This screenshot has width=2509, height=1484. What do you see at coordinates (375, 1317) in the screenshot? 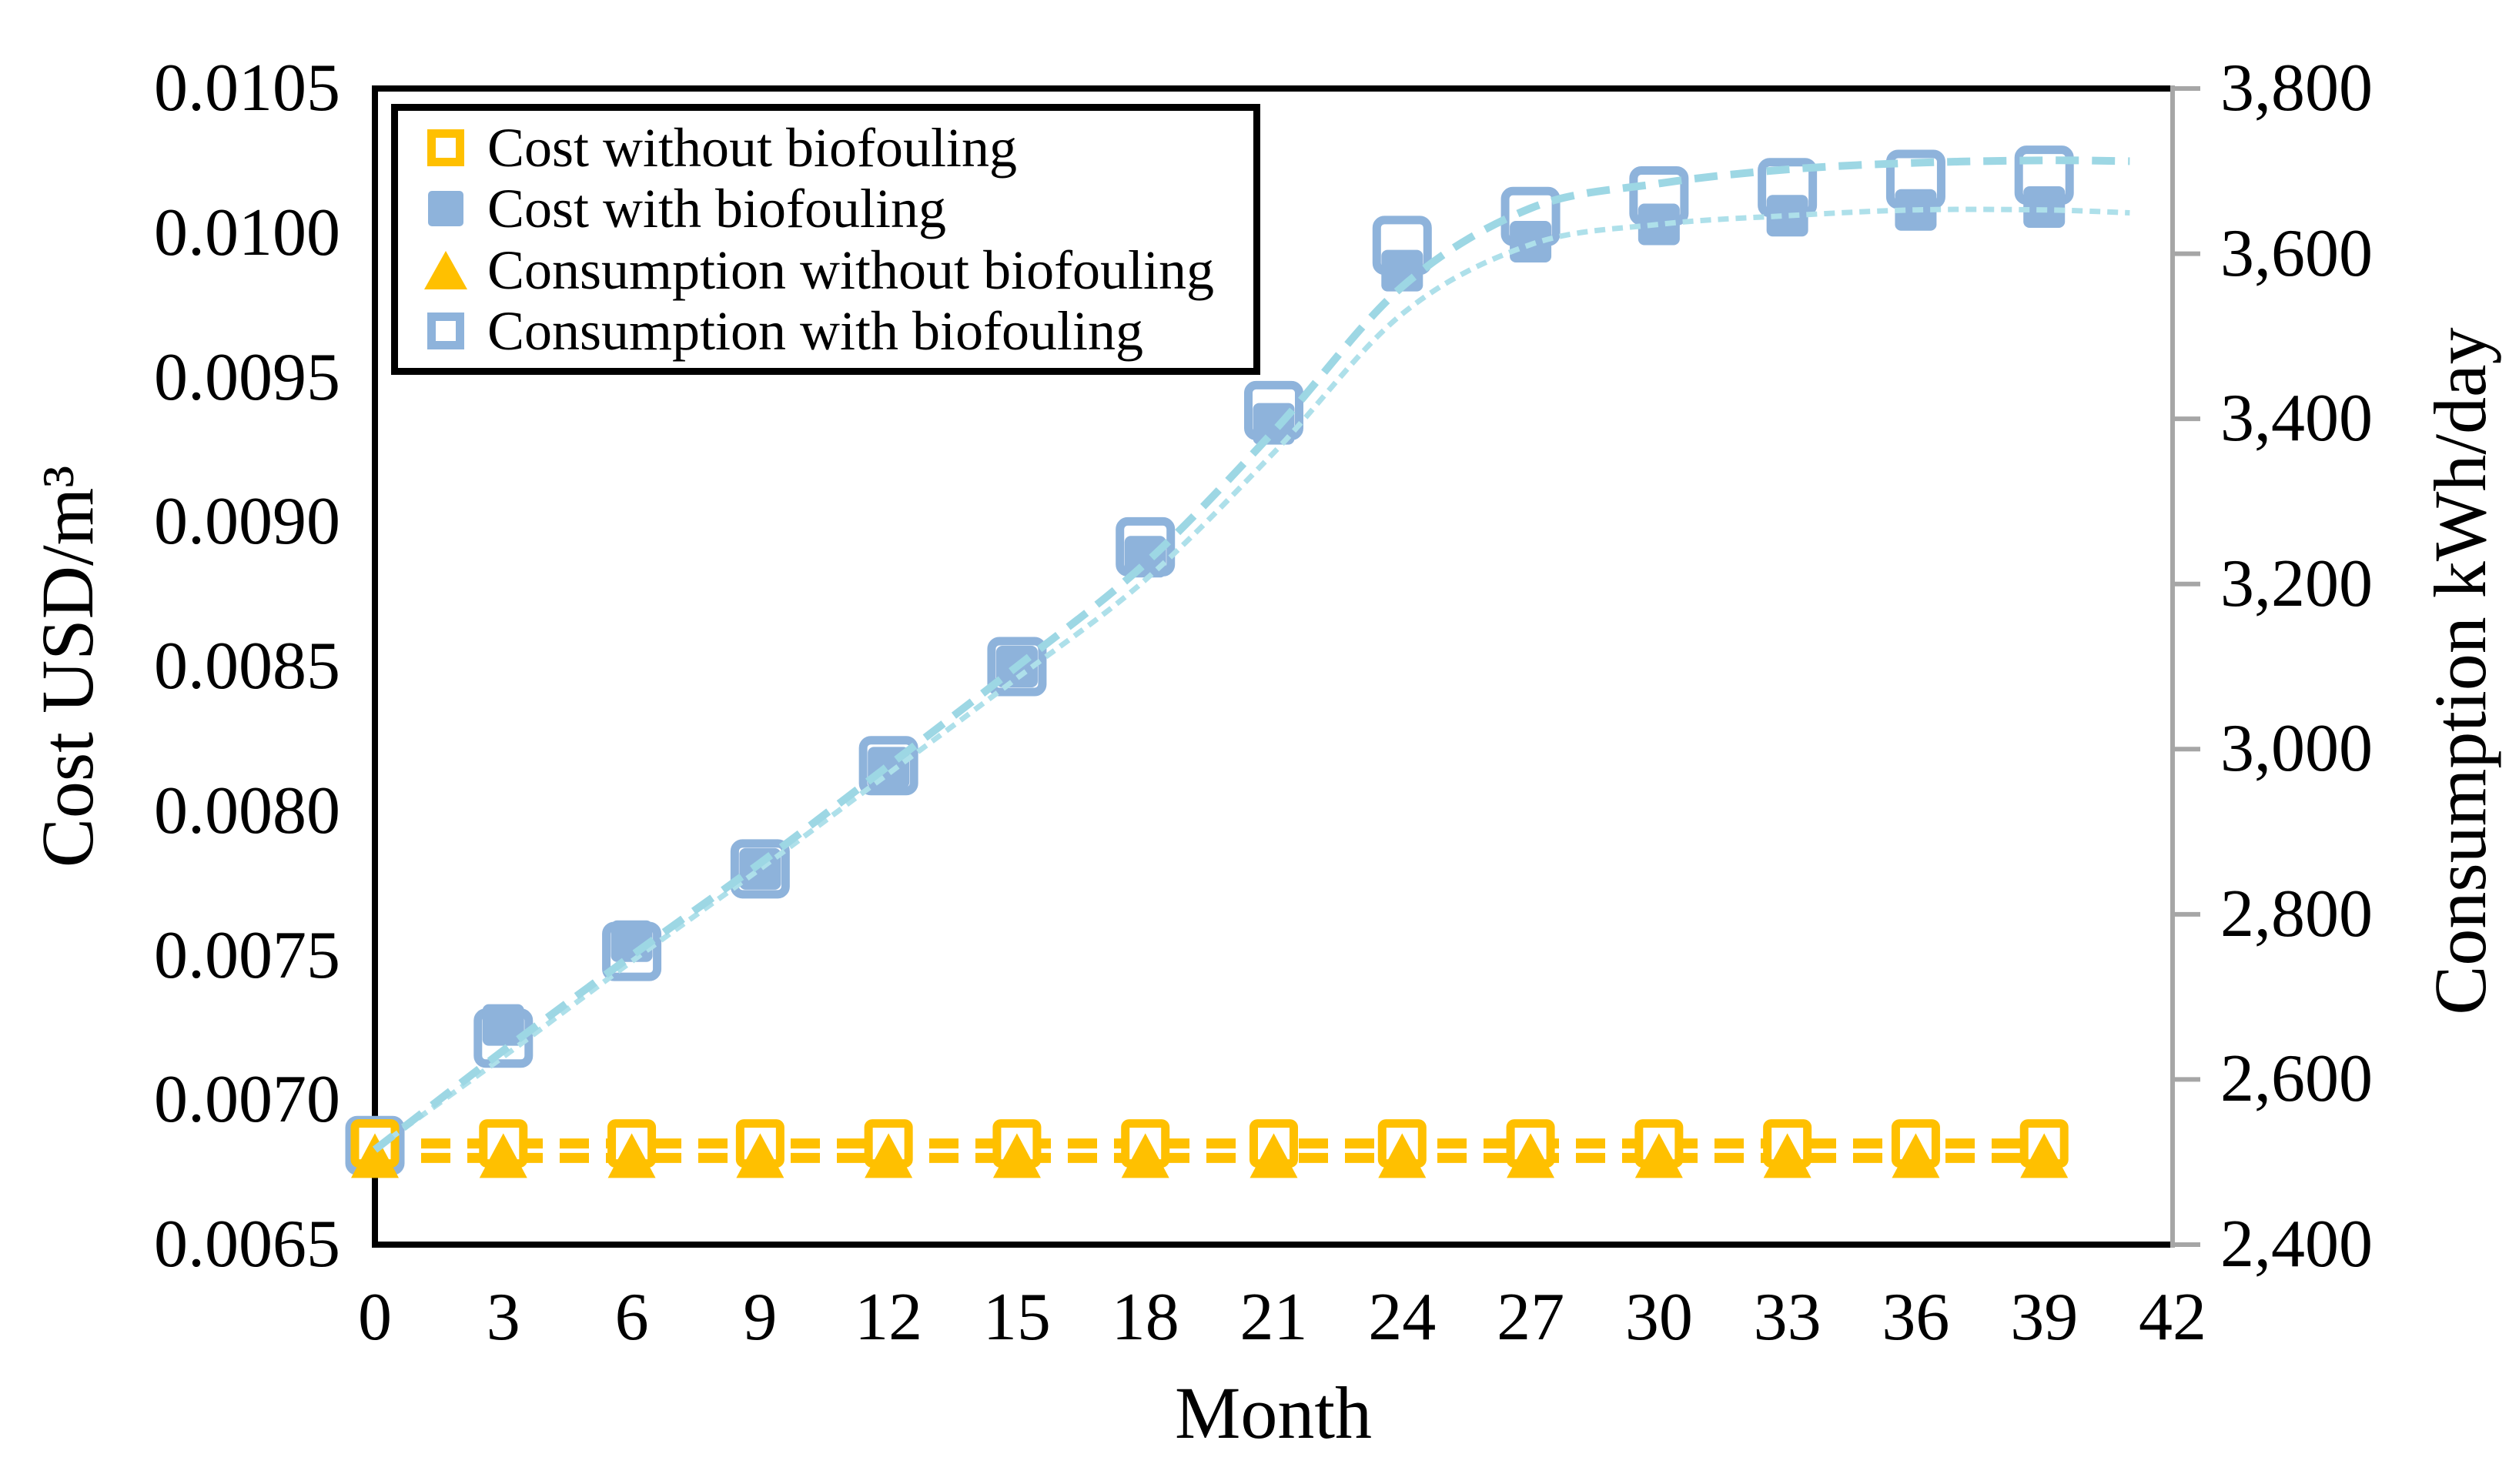
I see `x-tick-label: 0` at bounding box center [375, 1317].